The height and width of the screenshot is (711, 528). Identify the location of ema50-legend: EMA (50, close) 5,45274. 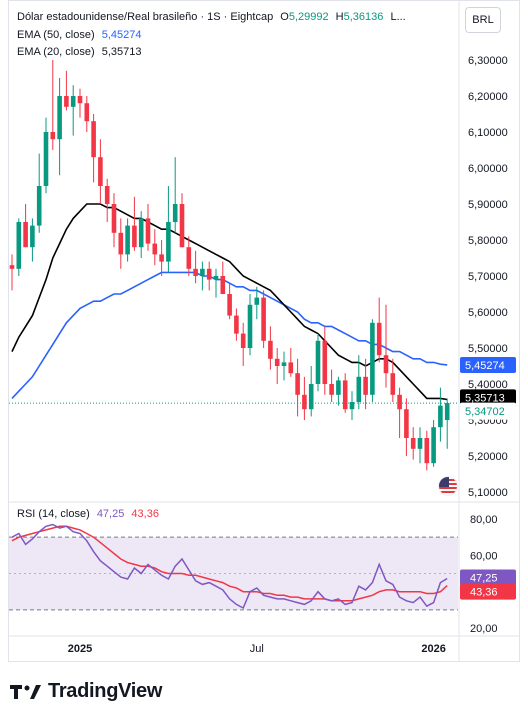
(79, 35).